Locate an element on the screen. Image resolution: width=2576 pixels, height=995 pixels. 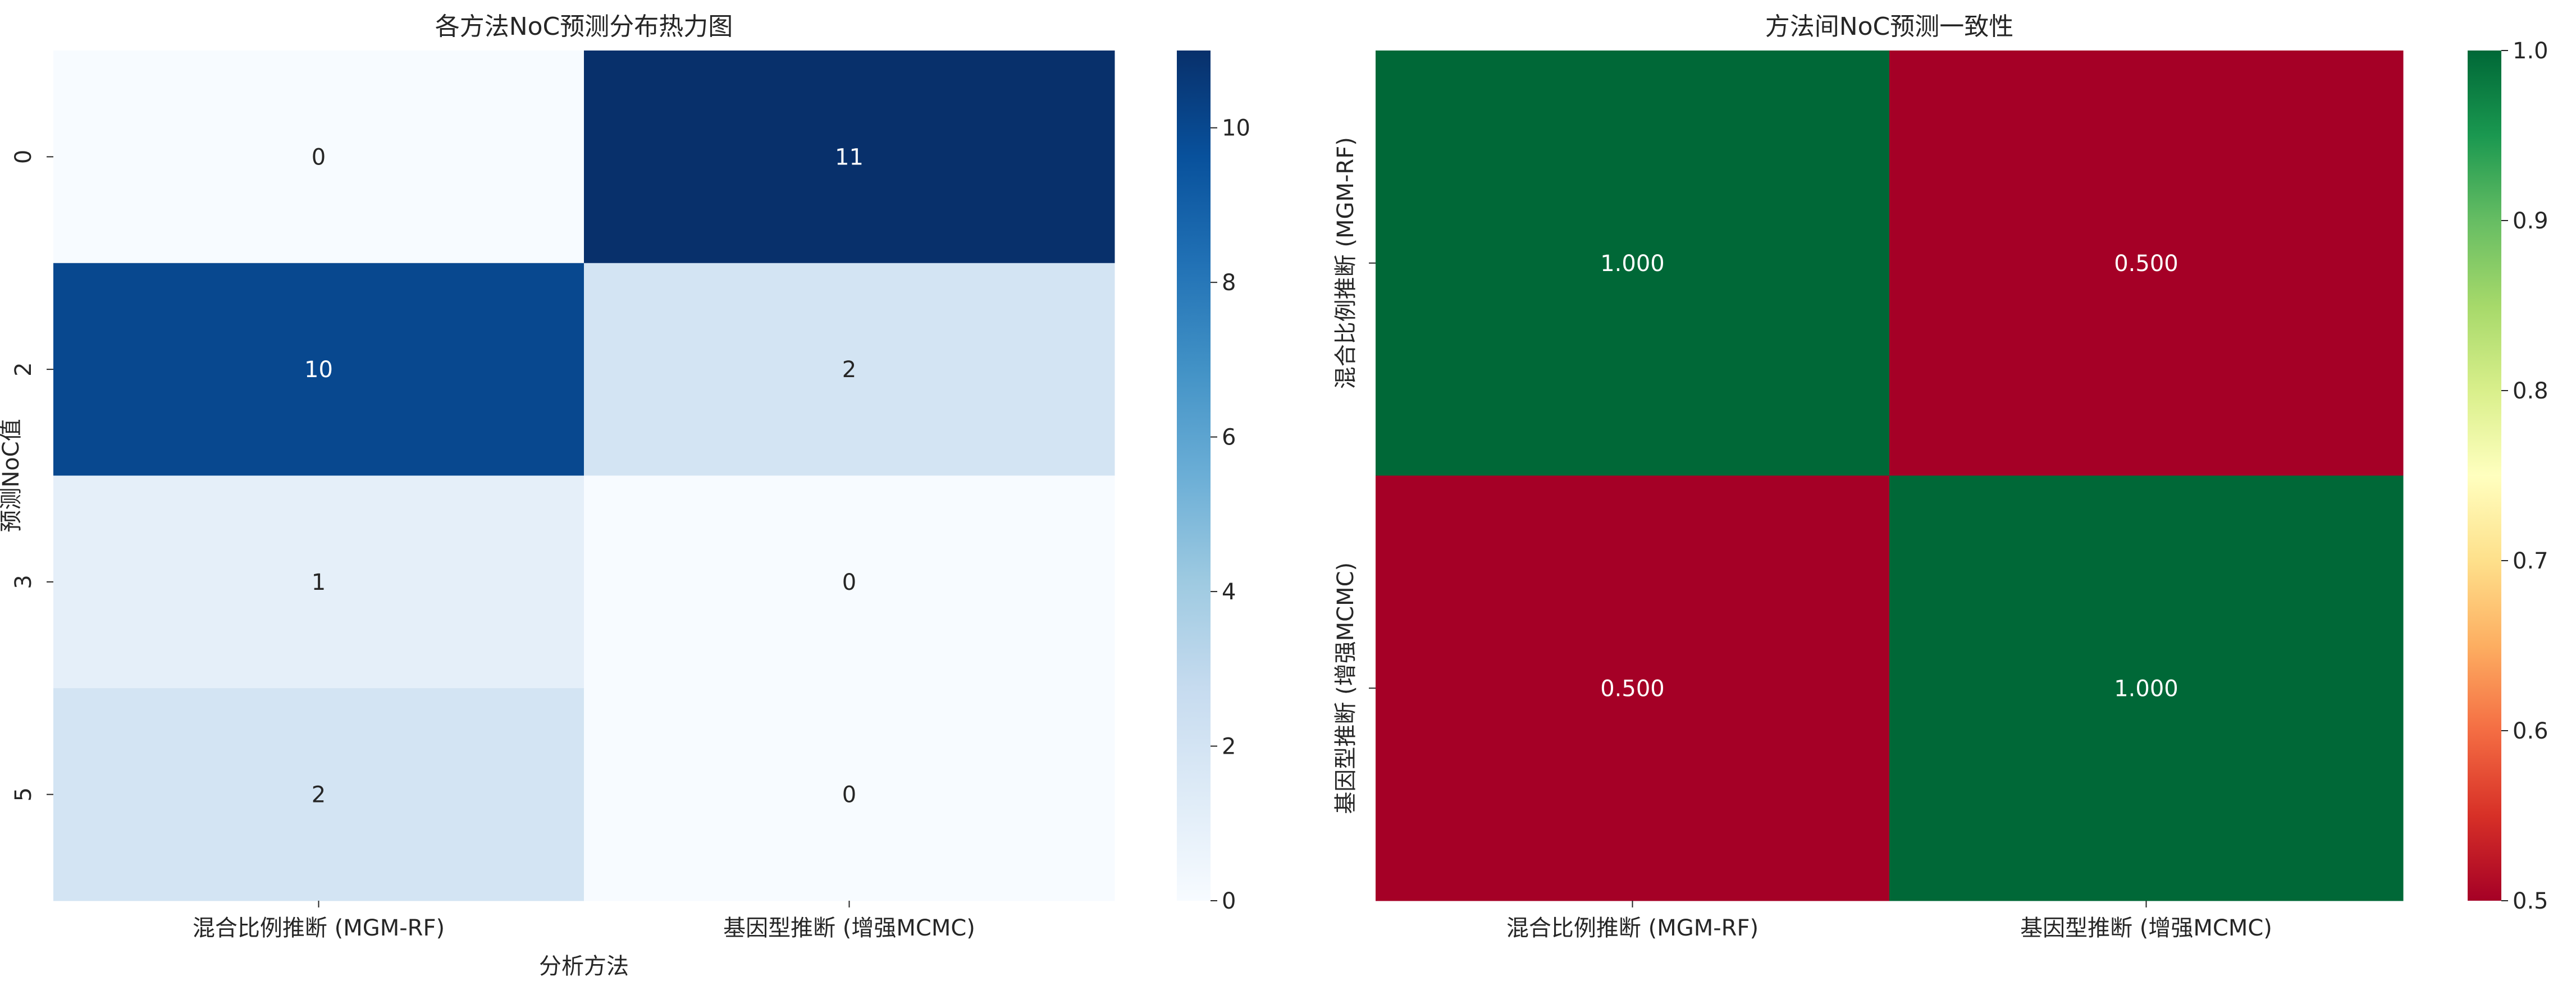
colorbar-tick-label: 0.7 is located at coordinates (2530, 561).